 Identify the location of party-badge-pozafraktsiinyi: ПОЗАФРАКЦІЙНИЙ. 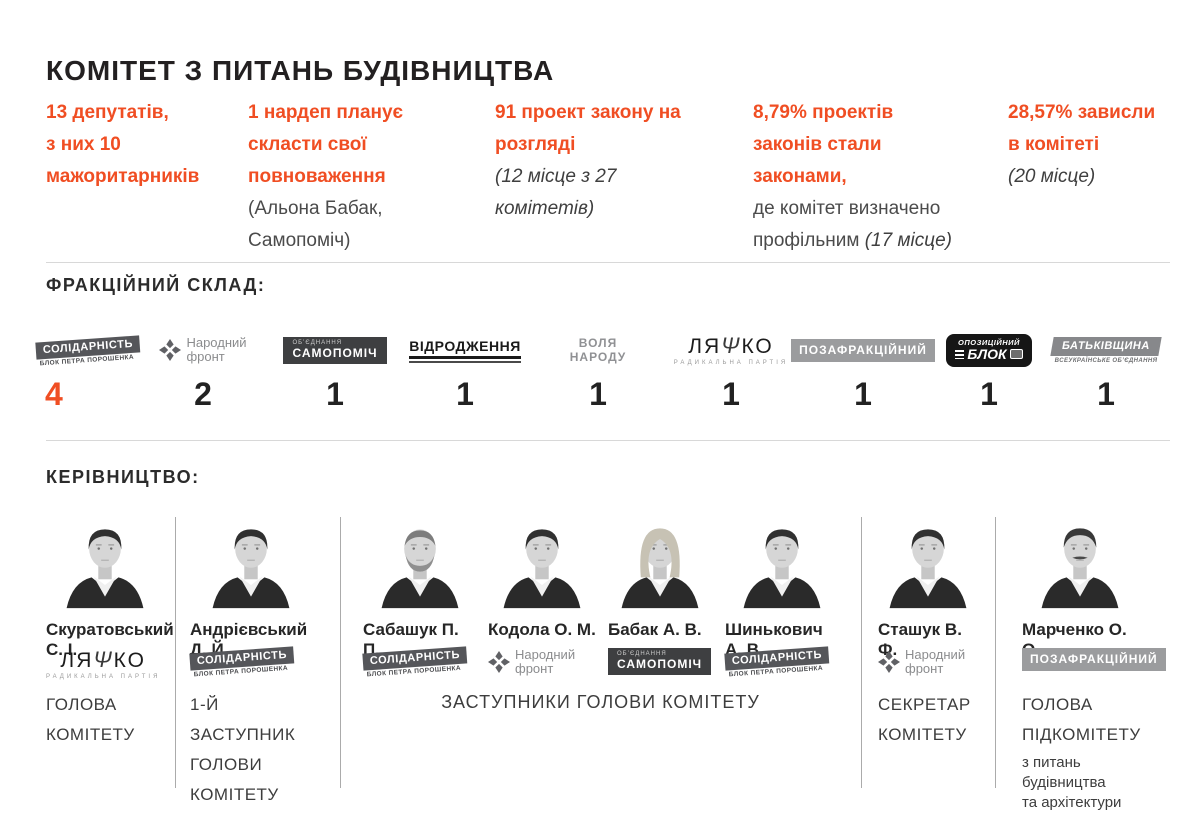
(1094, 669).